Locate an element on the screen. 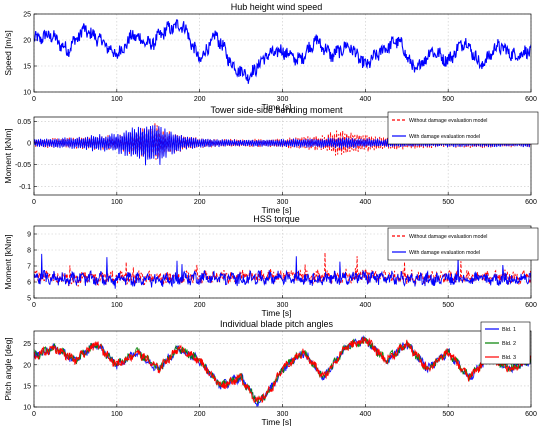 The height and width of the screenshot is (426, 550). chart-title: Individual blade pitch angles is located at coordinates (277, 324).